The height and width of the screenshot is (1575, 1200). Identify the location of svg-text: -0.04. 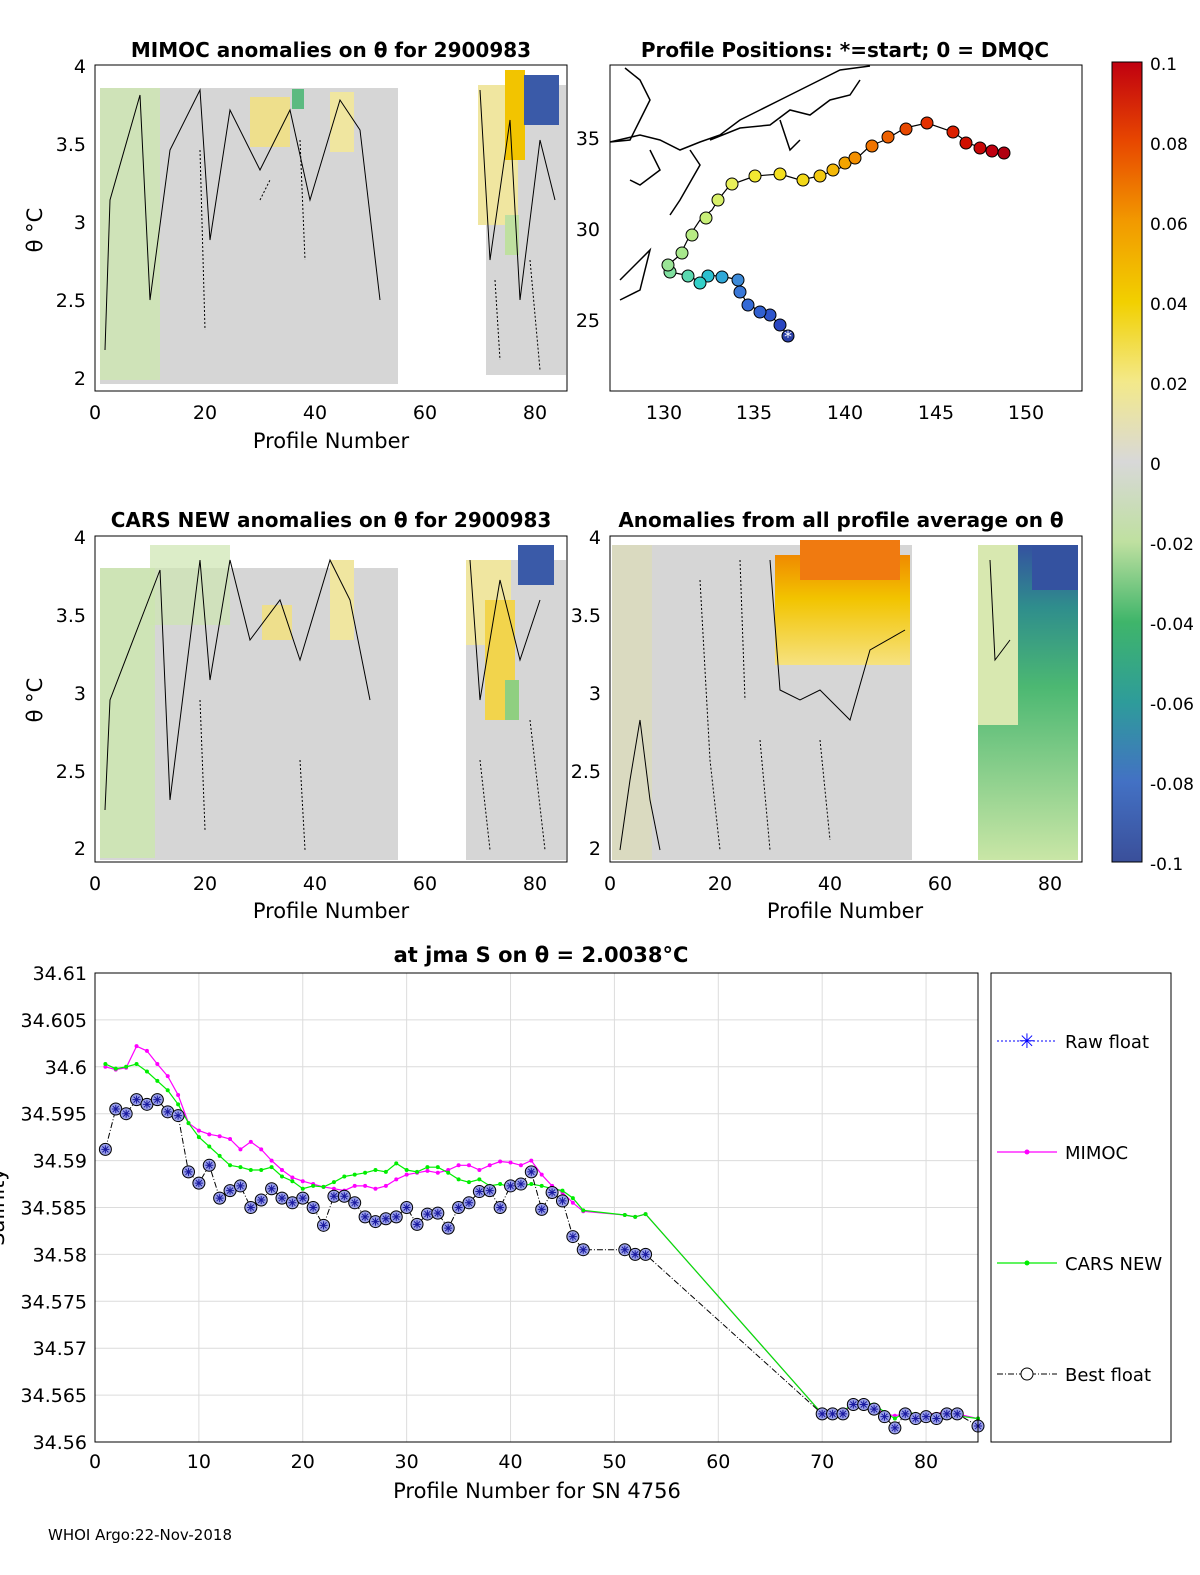
(1172, 625).